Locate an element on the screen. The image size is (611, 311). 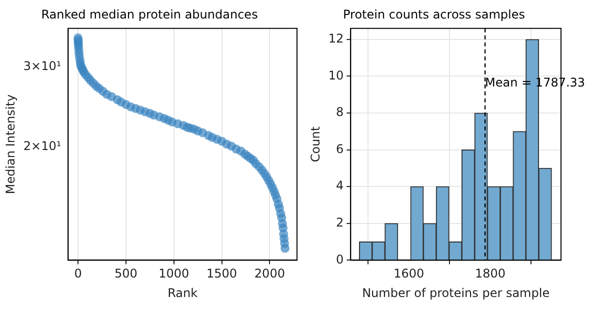
y-tick-label: 12 is located at coordinates (336, 39).